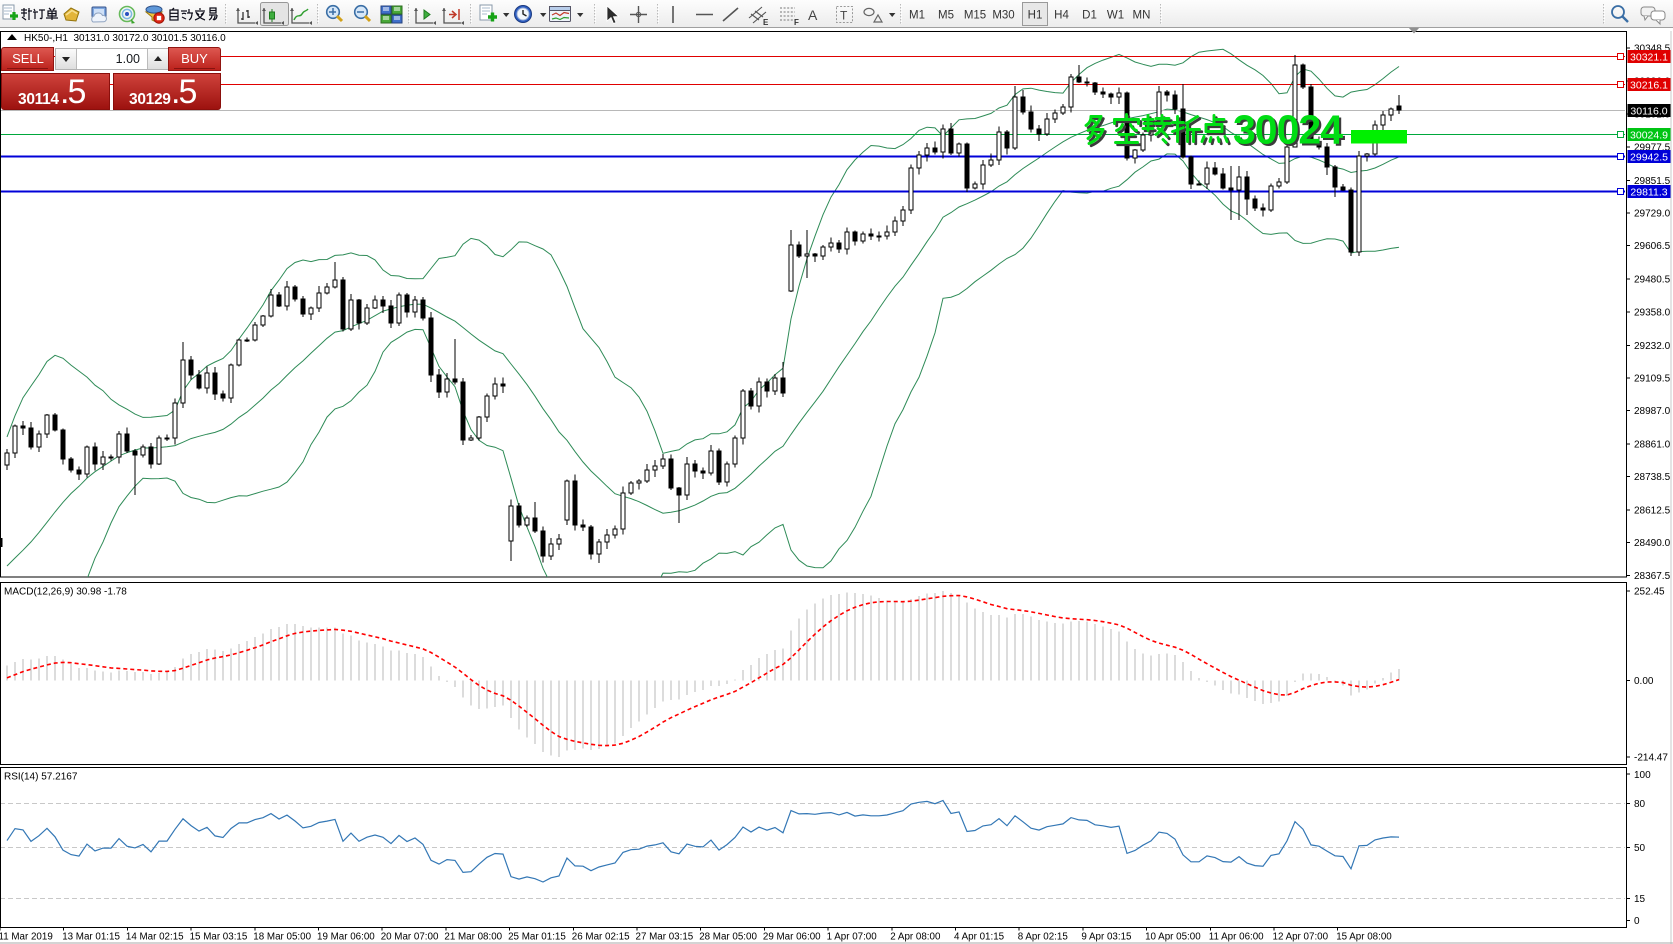 Image resolution: width=1673 pixels, height=944 pixels. I want to click on svg-text: 28738.5, so click(1652, 477).